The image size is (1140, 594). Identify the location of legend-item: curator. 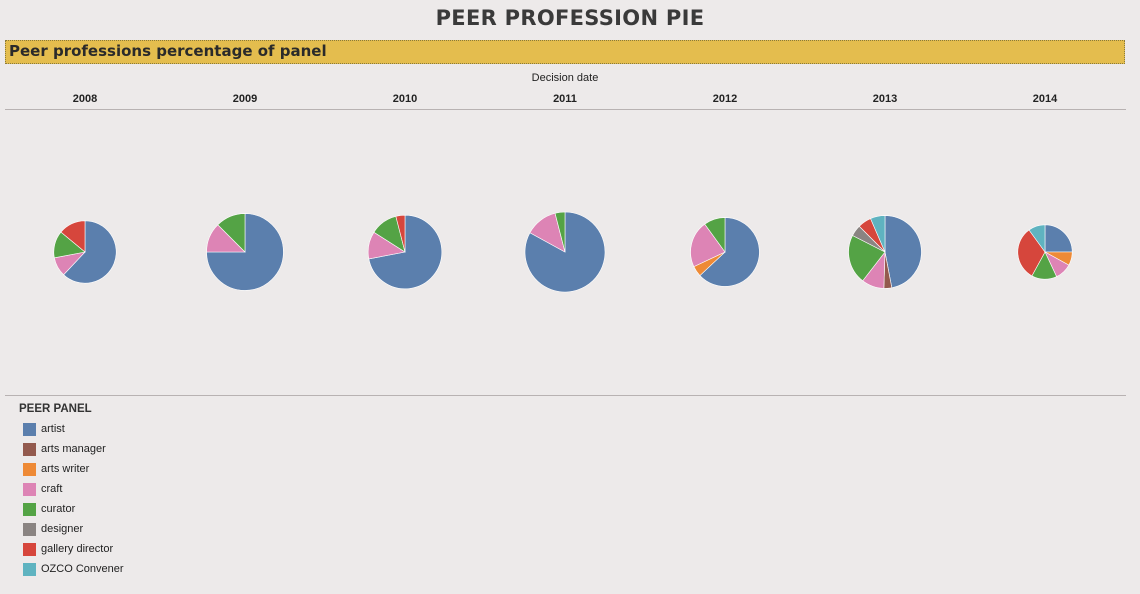
(71, 509).